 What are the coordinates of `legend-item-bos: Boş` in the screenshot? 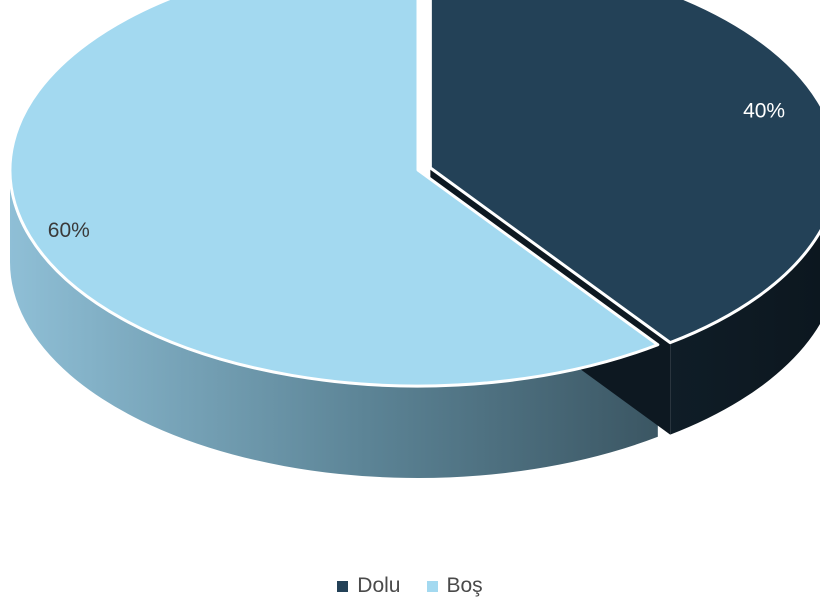 It's located at (454, 586).